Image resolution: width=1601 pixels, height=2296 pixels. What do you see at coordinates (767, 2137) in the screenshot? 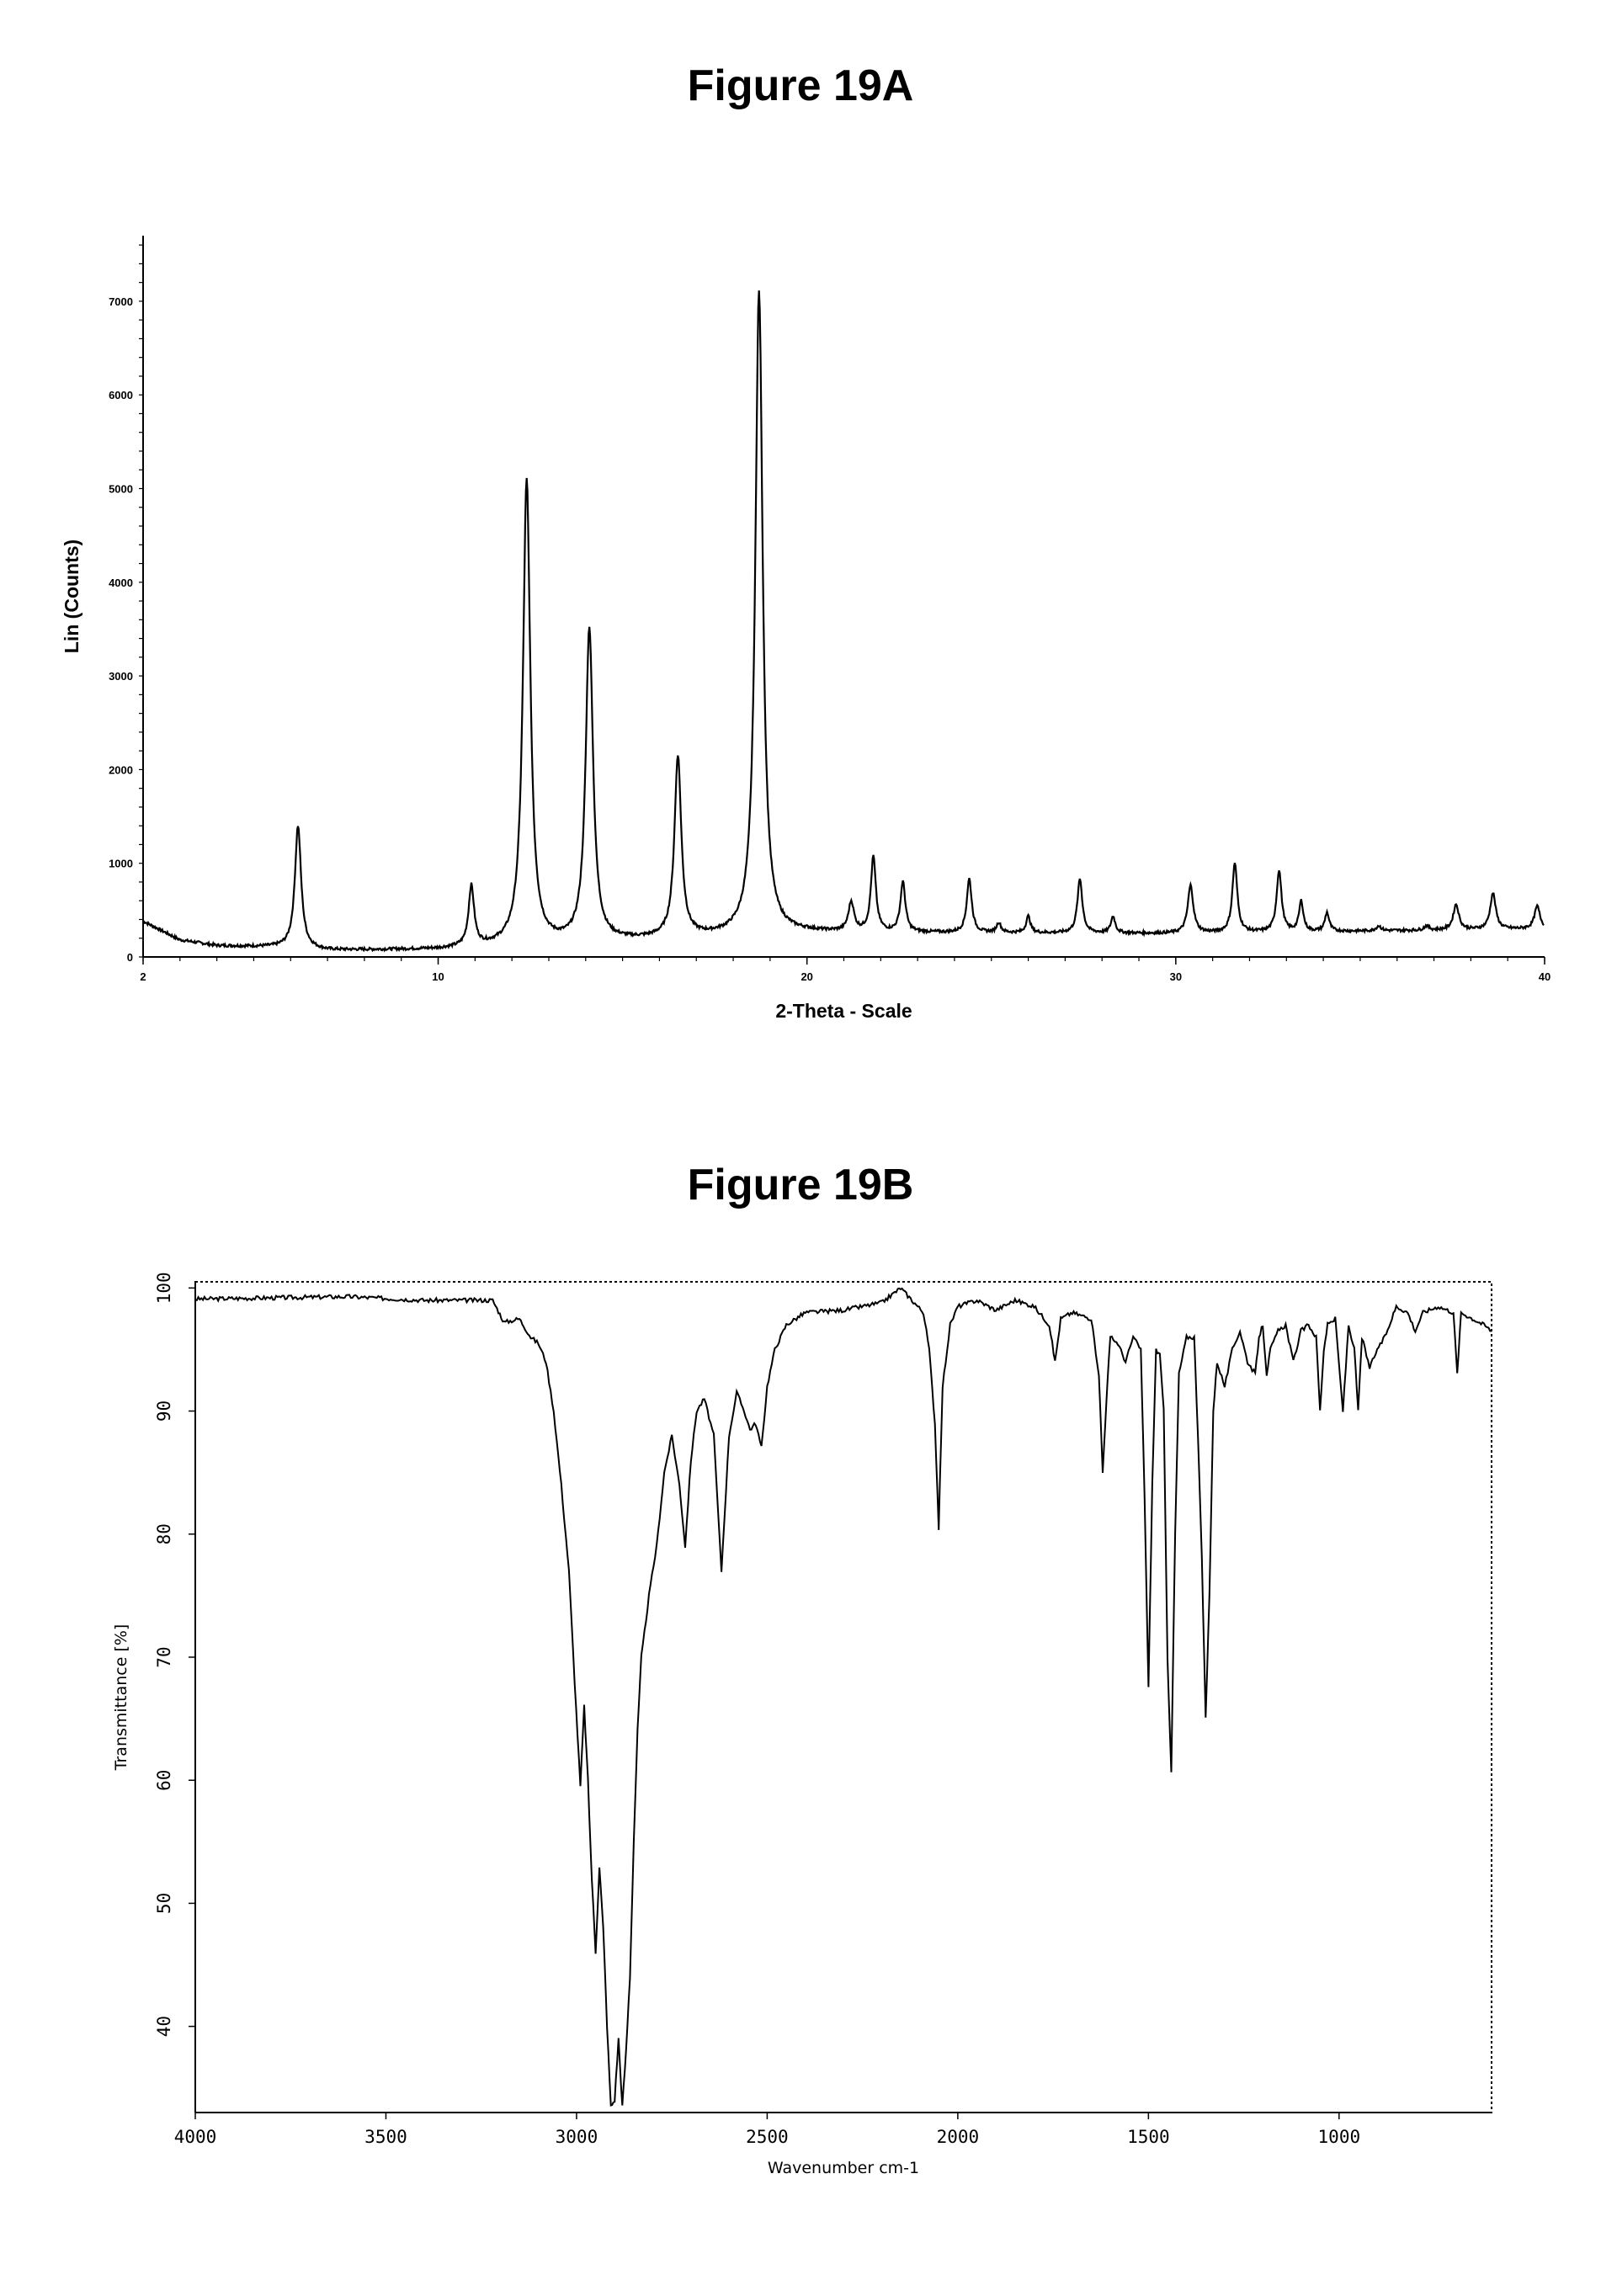
I see `ir-x-tick-label: 2500` at bounding box center [767, 2137].